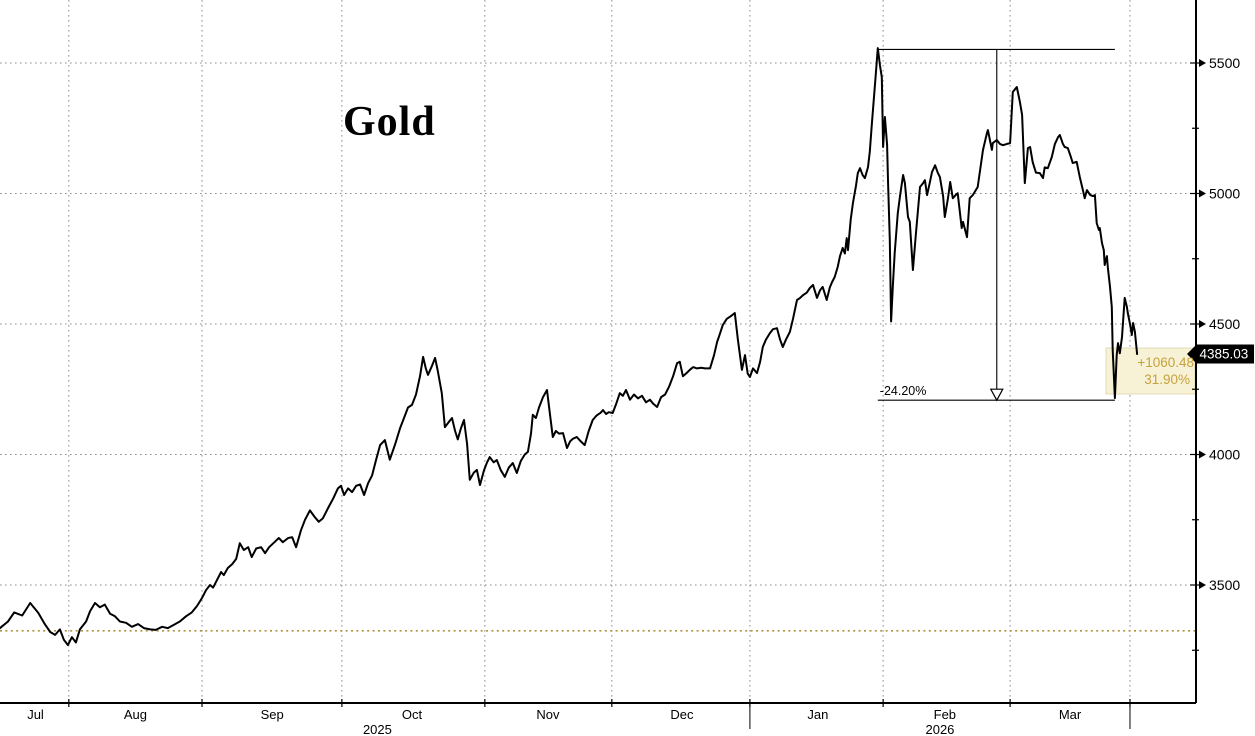 The width and height of the screenshot is (1255, 736). What do you see at coordinates (1224, 585) in the screenshot?
I see `y-axis-label-3500: 3500` at bounding box center [1224, 585].